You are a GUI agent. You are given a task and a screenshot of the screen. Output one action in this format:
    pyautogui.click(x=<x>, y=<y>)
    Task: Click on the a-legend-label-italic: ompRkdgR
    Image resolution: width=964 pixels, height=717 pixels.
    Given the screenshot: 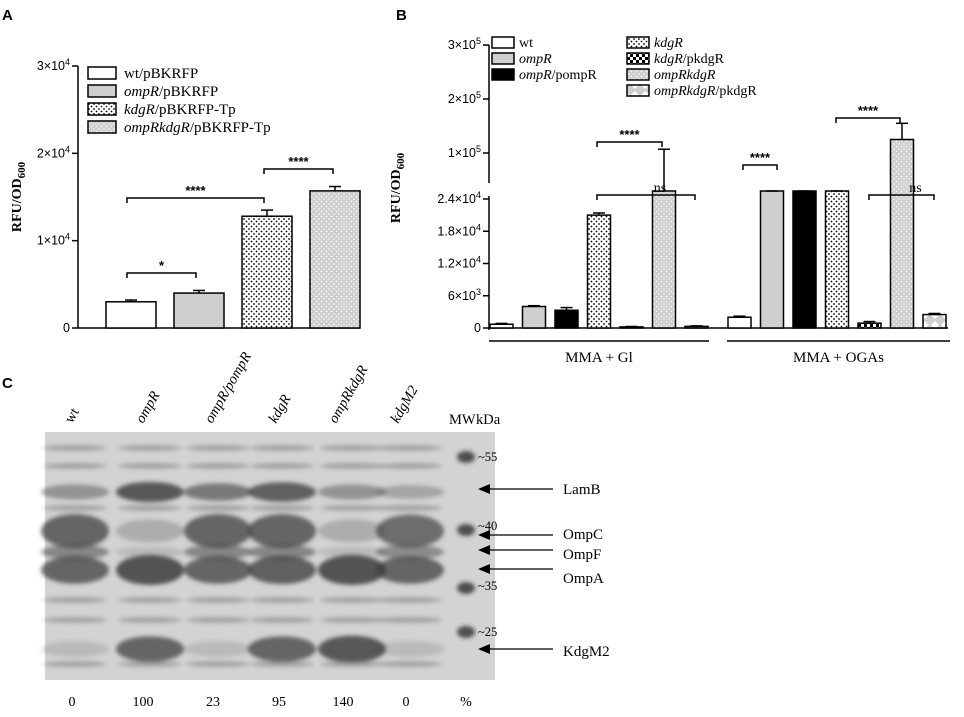 What is the action you would take?
    pyautogui.click(x=157, y=128)
    